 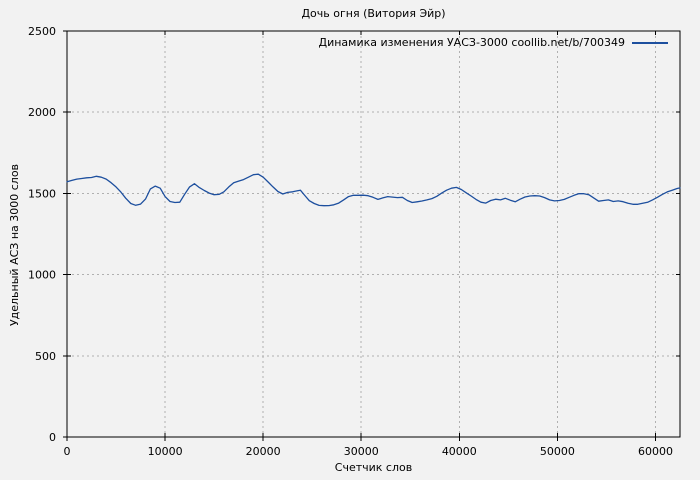 I want to click on y-tick-label: 1000, so click(x=42, y=275).